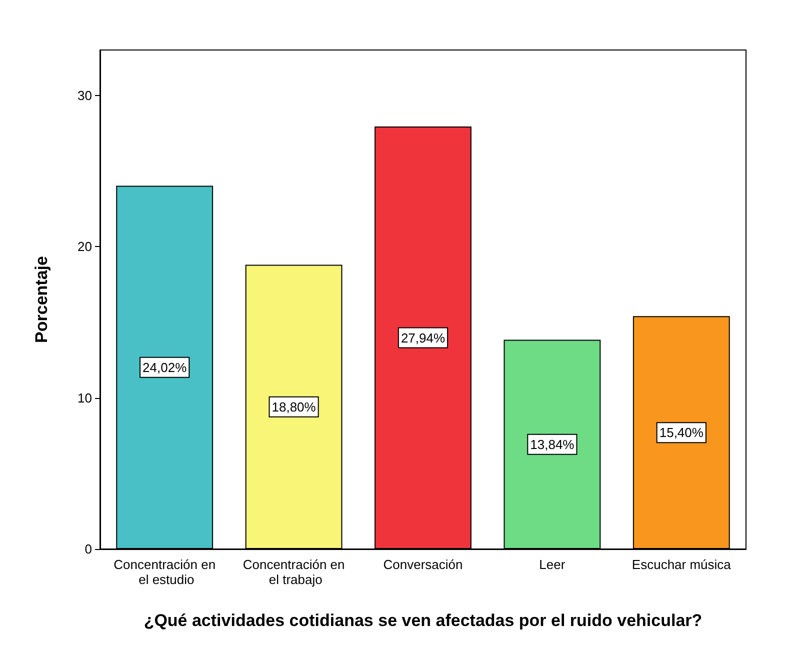  I want to click on x-tick-label: Leer, so click(552, 564).